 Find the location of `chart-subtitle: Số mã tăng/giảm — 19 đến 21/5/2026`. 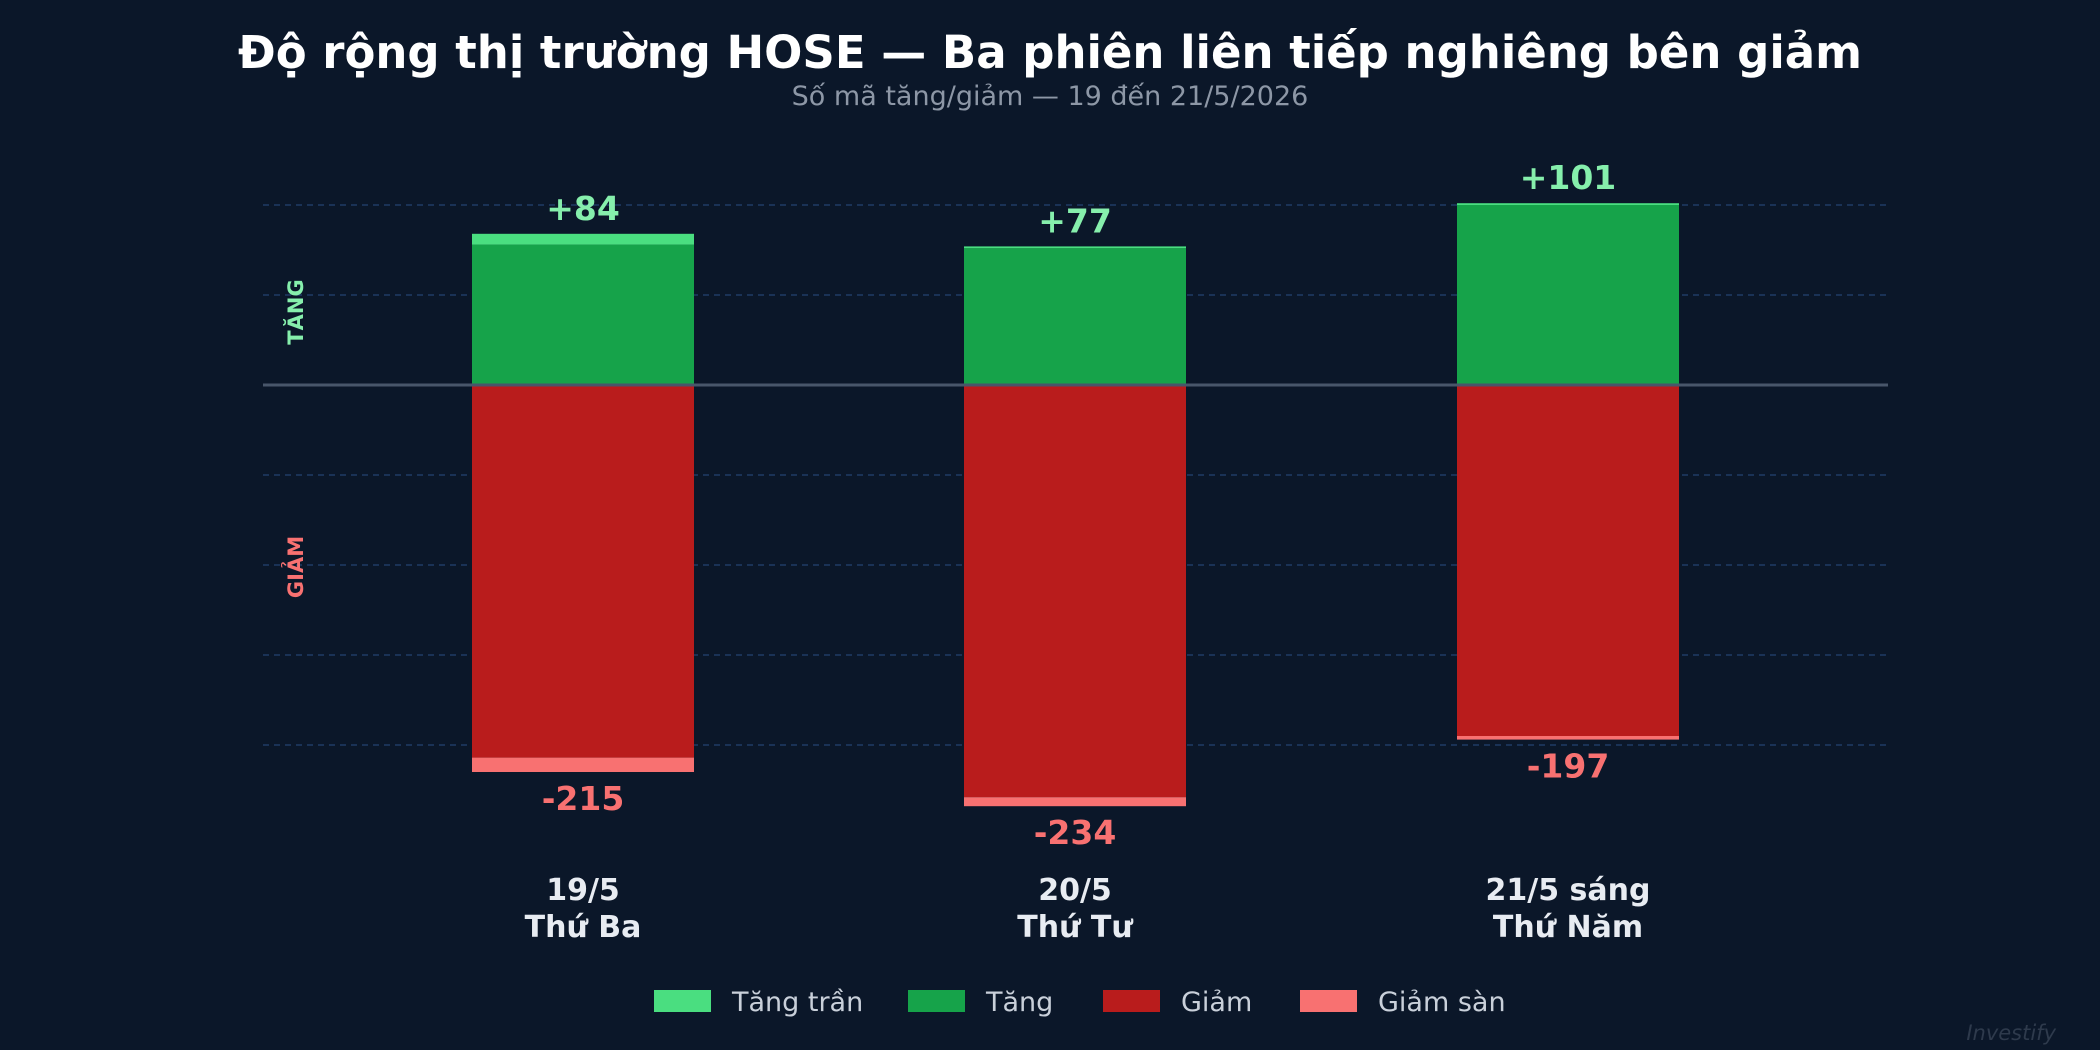

chart-subtitle: Số mã tăng/giảm — 19 đến 21/5/2026 is located at coordinates (1050, 96).